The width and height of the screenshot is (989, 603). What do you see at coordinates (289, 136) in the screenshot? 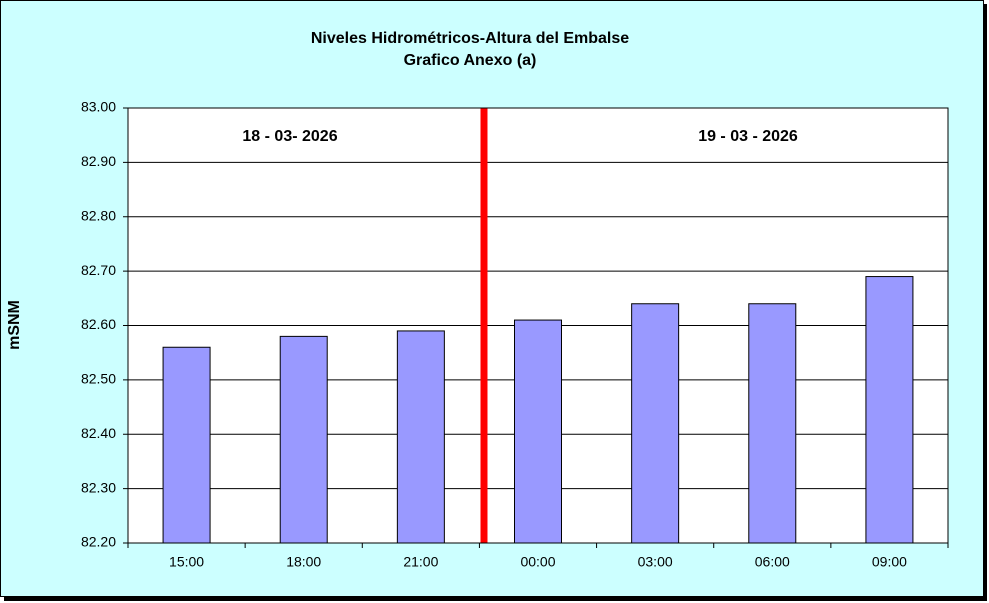
I see `date-annotation: 18 - 03- 2026` at bounding box center [289, 136].